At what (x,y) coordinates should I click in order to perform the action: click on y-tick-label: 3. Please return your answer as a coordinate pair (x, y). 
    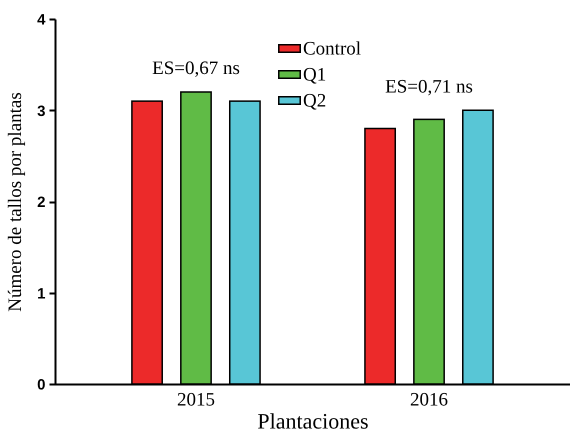
    Looking at the image, I should click on (41, 111).